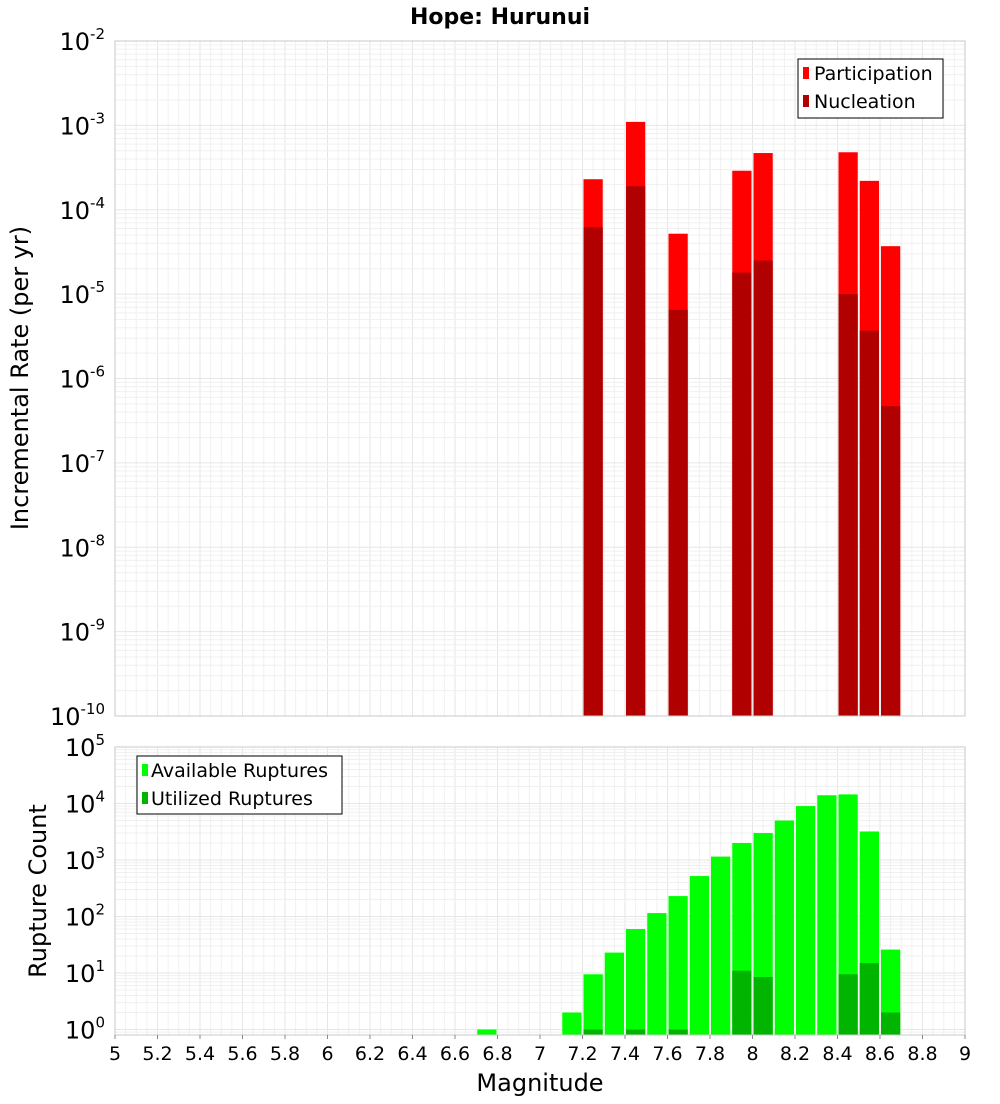 The image size is (1000, 1104). Describe the element at coordinates (85, 972) in the screenshot. I see `y-tick-label: 10¹` at that location.